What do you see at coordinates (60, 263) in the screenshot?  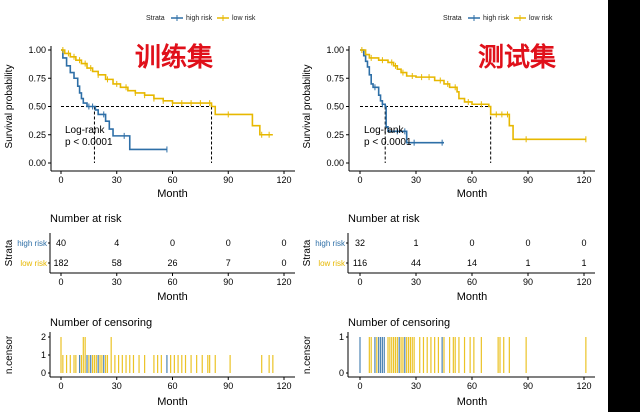 I see `risk-value: 182` at bounding box center [60, 263].